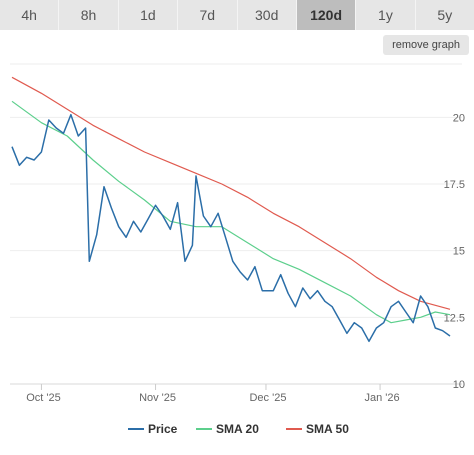 This screenshot has width=474, height=455. What do you see at coordinates (386, 15) in the screenshot?
I see `tab-1y: 1y` at bounding box center [386, 15].